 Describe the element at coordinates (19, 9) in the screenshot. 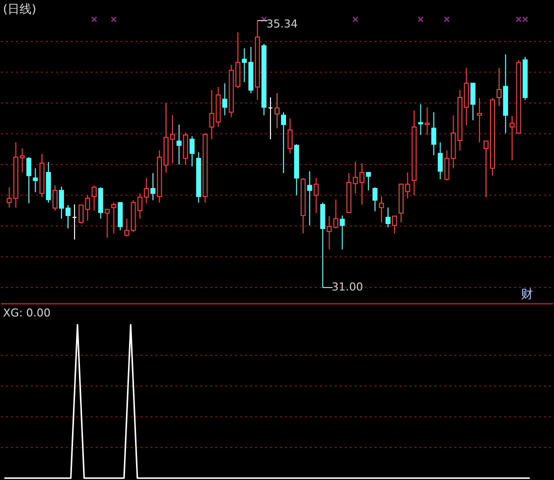

I see `chart-title: (日线)` at that location.